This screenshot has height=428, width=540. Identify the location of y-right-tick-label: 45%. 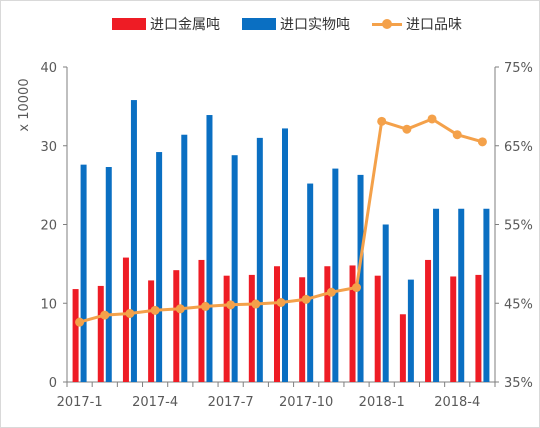
(518, 304).